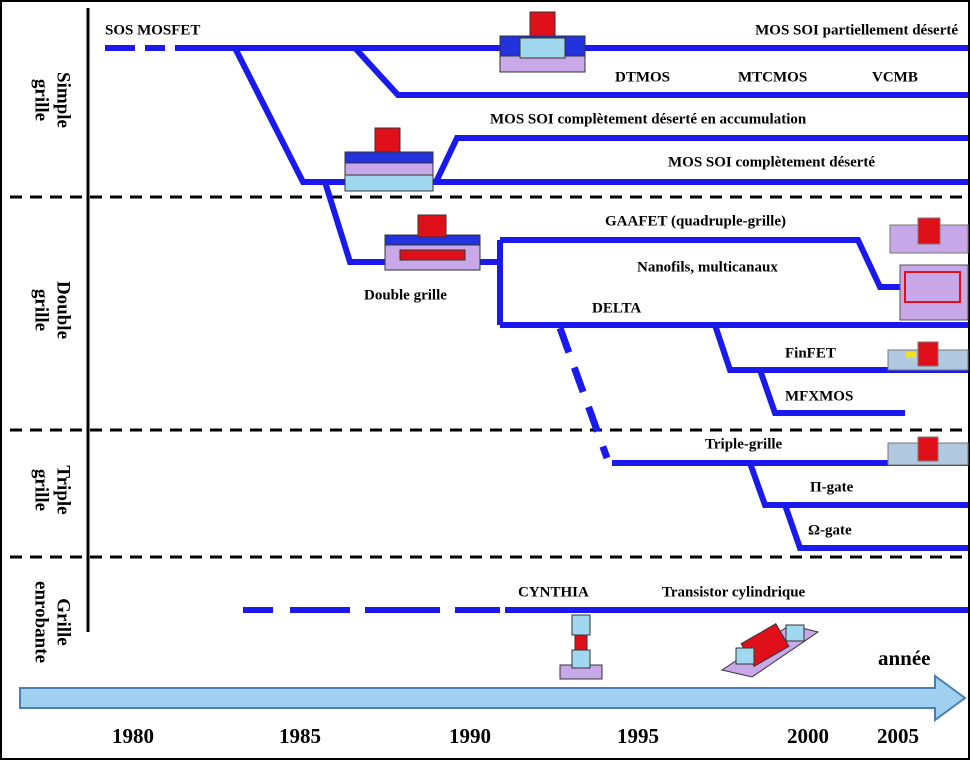 Image resolution: width=970 pixels, height=760 pixels. What do you see at coordinates (63, 621) in the screenshot?
I see `section-label: Grille` at bounding box center [63, 621].